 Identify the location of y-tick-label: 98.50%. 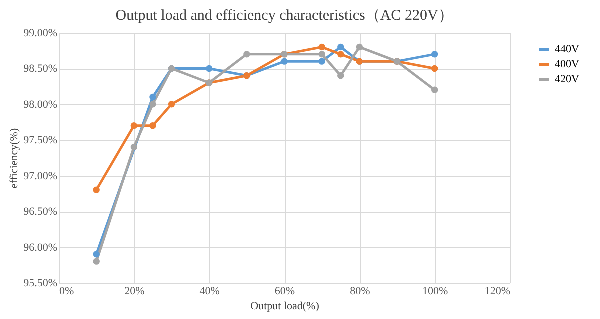
(41, 69).